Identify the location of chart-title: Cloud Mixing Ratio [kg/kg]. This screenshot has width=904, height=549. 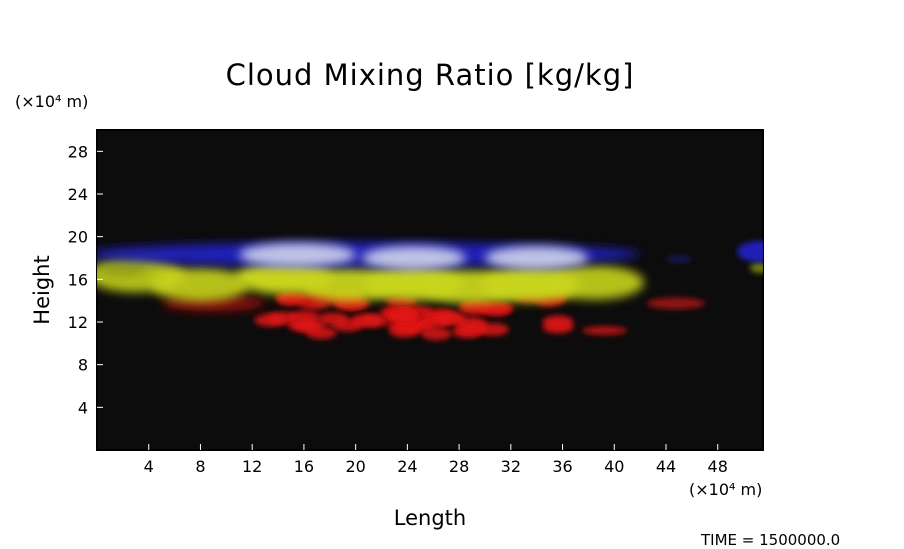
(430, 75).